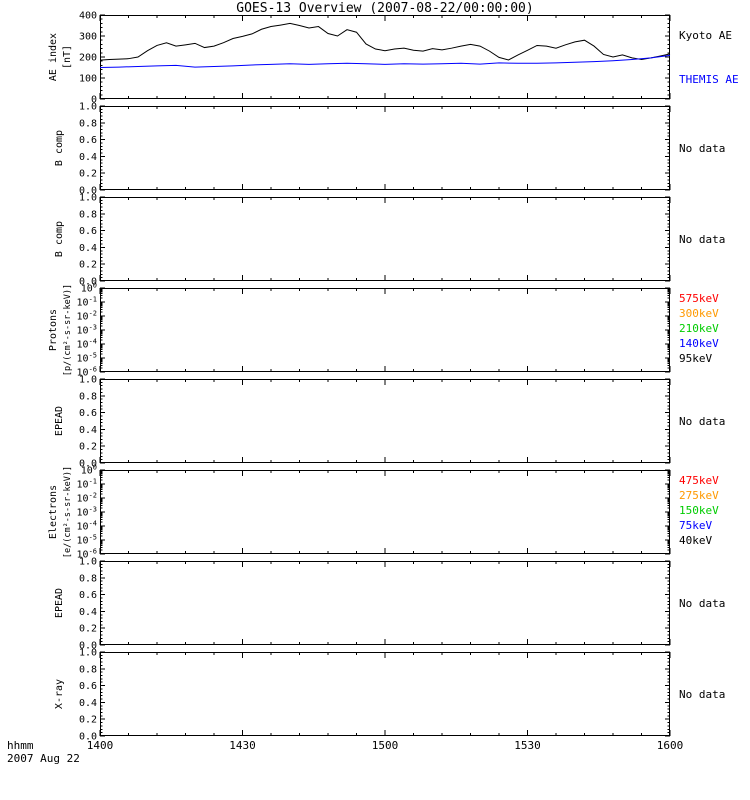 The height and width of the screenshot is (800, 750). What do you see at coordinates (59, 239) in the screenshot?
I see `b-comp-2-ylabel-0: B comp` at bounding box center [59, 239].